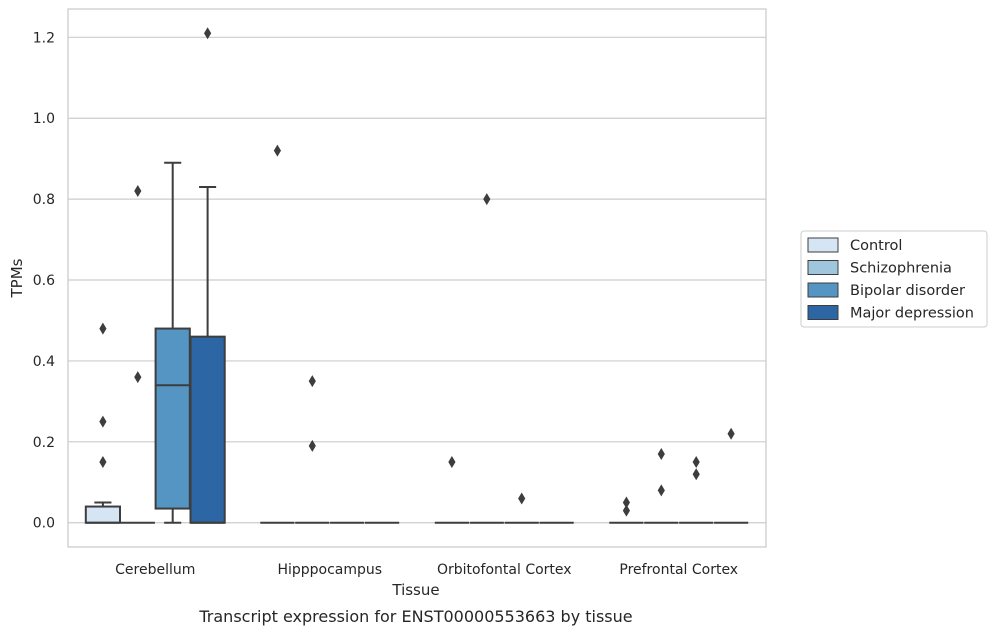  What do you see at coordinates (415, 590) in the screenshot?
I see `x-axis-title: Tissue` at bounding box center [415, 590].